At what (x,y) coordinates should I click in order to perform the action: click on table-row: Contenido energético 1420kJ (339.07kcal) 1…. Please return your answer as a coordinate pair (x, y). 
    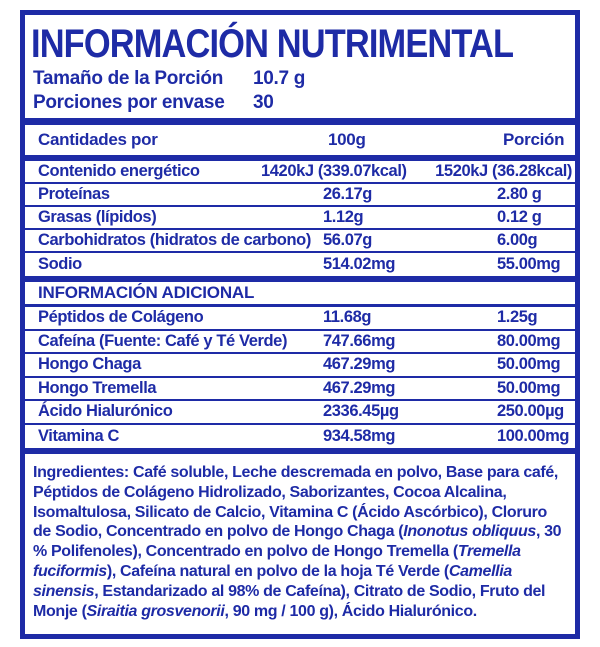
    Looking at the image, I should click on (300, 172).